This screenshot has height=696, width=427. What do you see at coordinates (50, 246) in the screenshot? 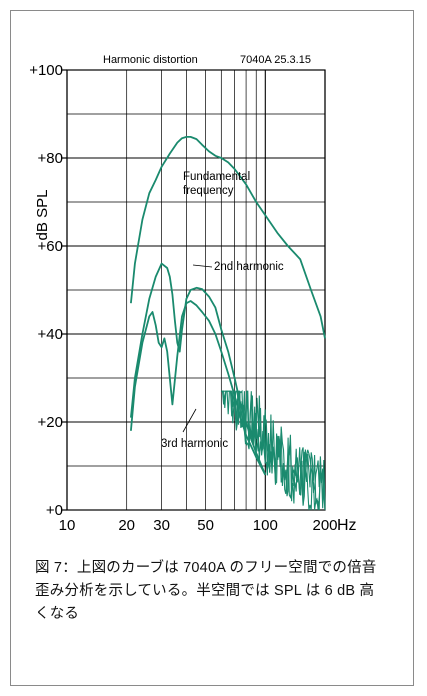
I see `y-tick-label: +60` at bounding box center [50, 246].